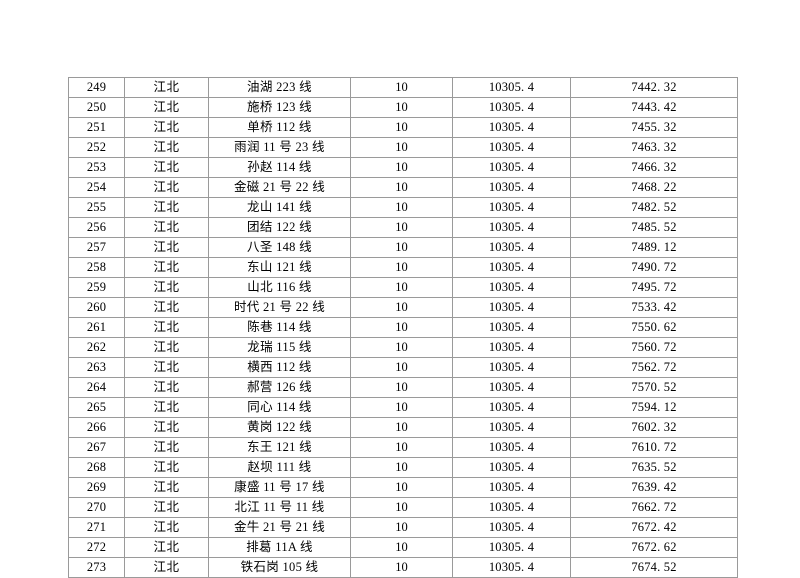 This screenshot has height=578, width=800. What do you see at coordinates (279, 347) in the screenshot?
I see `cell-line-name: 龙瑞 115 线` at bounding box center [279, 347].